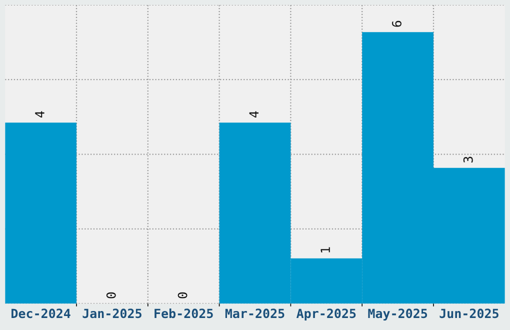 Image resolution: width=510 pixels, height=330 pixels. Describe the element at coordinates (41, 313) in the screenshot. I see `x-tick-label: Dec-2024` at that location.